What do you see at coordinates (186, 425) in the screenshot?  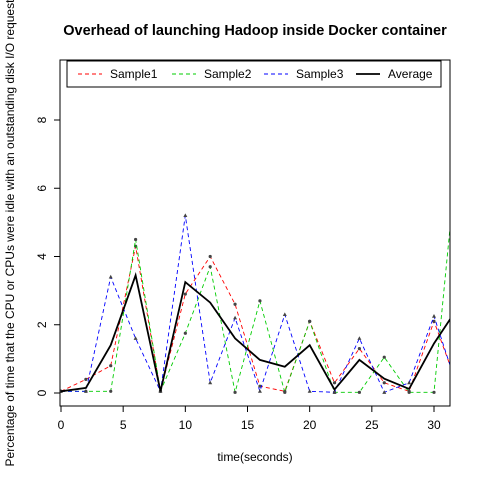 I see `x-tick-label: 10` at bounding box center [186, 425].